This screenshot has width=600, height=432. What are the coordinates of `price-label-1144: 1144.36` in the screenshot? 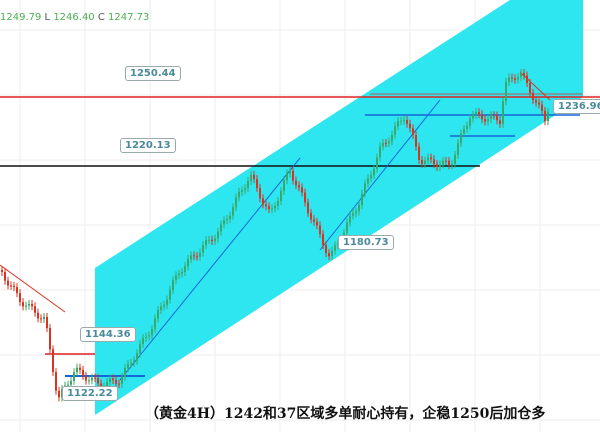 It's located at (108, 334).